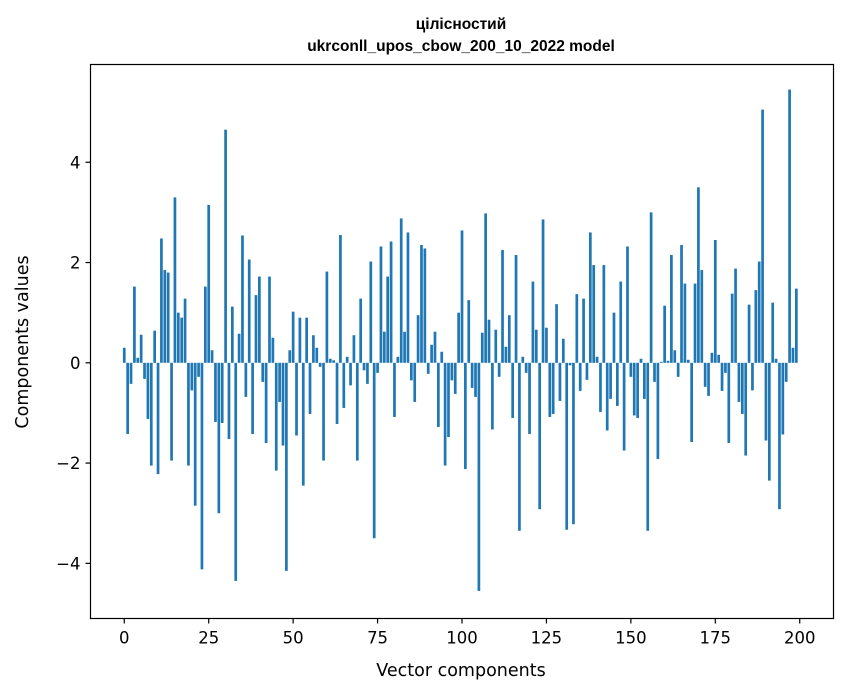  Describe the element at coordinates (460, 671) in the screenshot. I see `x-axis-label: Vector components` at that location.